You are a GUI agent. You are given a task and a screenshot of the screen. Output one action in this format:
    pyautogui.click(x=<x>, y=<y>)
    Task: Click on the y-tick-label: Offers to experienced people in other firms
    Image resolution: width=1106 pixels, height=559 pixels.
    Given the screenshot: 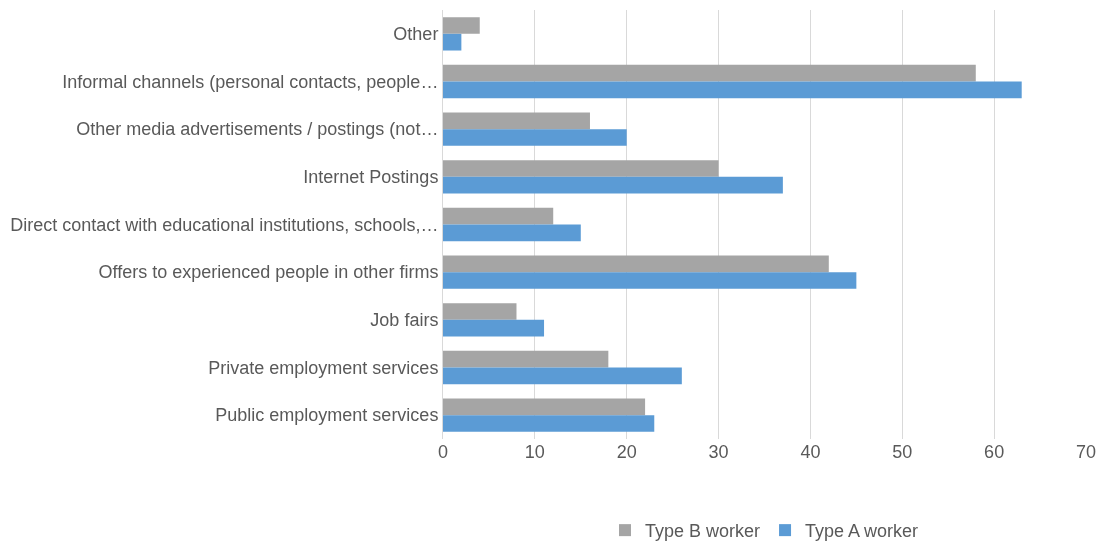 What is the action you would take?
    pyautogui.click(x=268, y=272)
    